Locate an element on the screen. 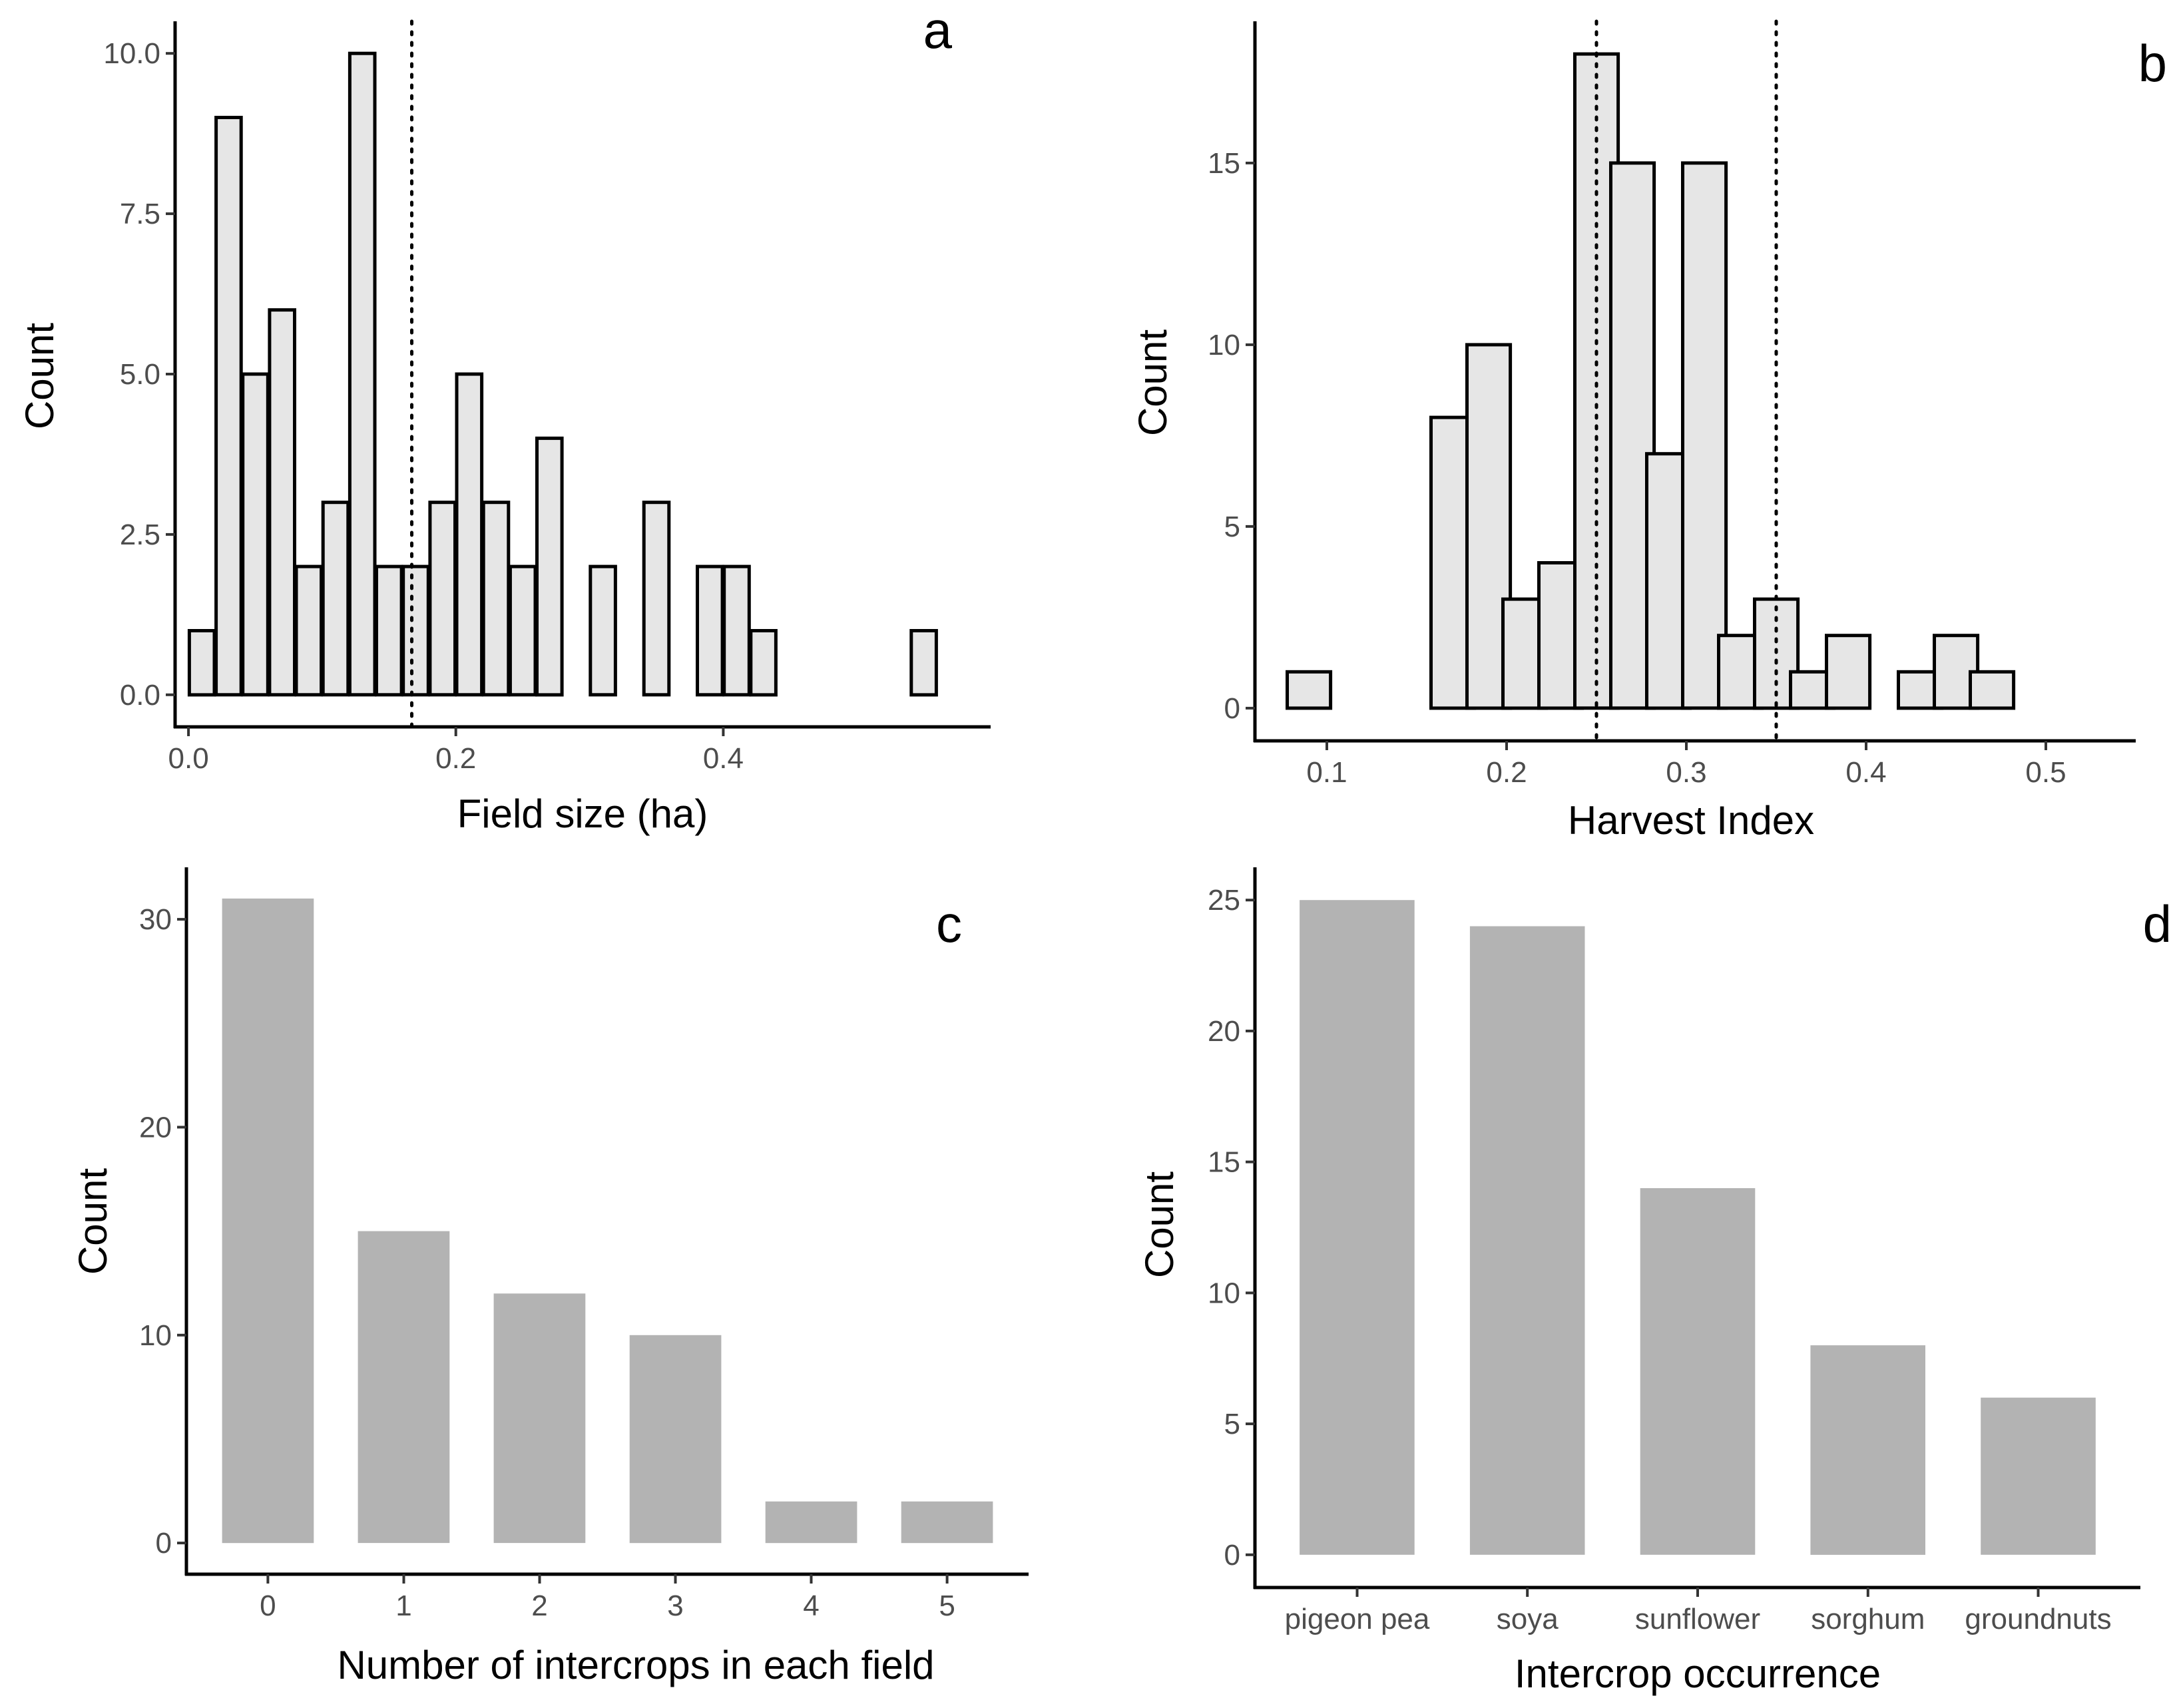  panel-c-y-tick-label: 30 is located at coordinates (155, 919).